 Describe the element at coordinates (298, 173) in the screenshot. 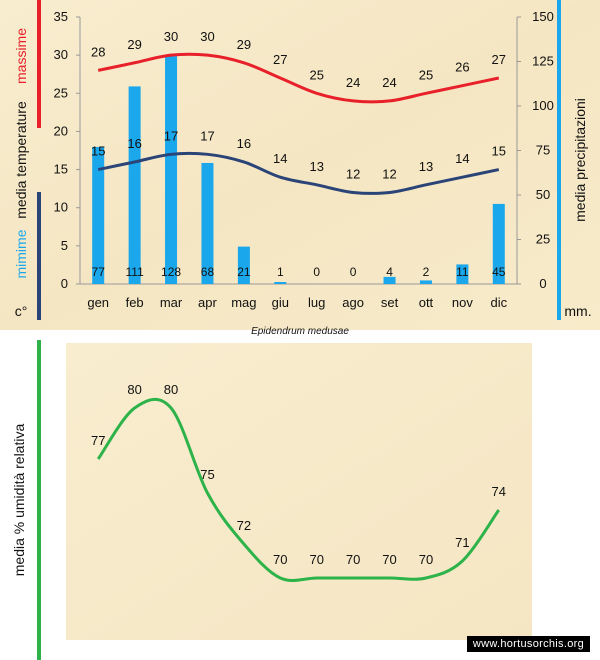

I see `min-temp-line` at that location.